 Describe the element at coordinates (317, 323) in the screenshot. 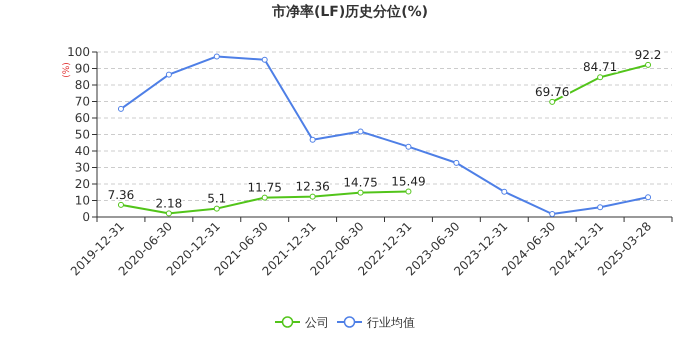

I see `legend-label: 公司` at that location.